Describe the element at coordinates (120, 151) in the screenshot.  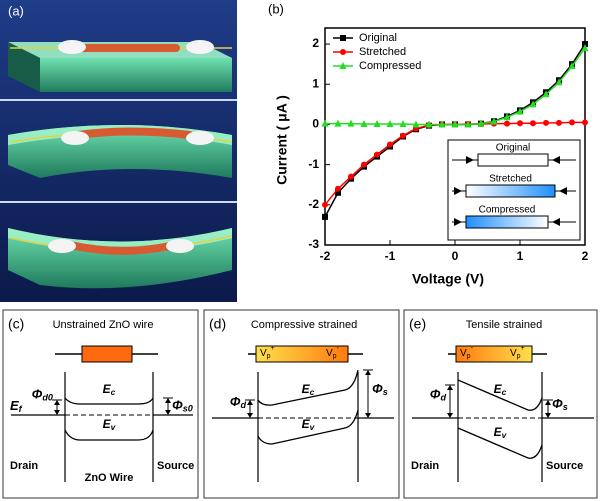
I see `device-stretched` at that location.